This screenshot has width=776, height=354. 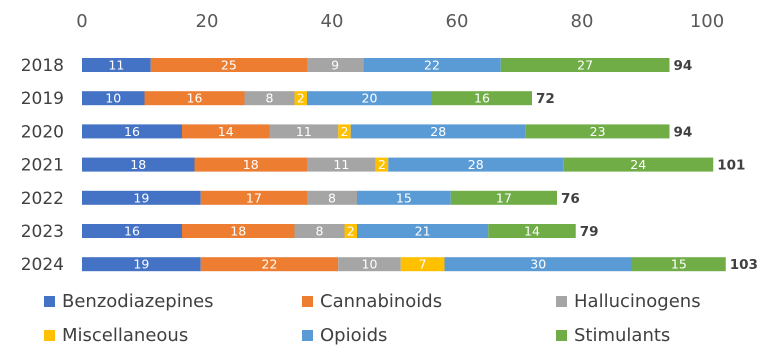 I want to click on category-label: 2019, so click(x=42, y=99).